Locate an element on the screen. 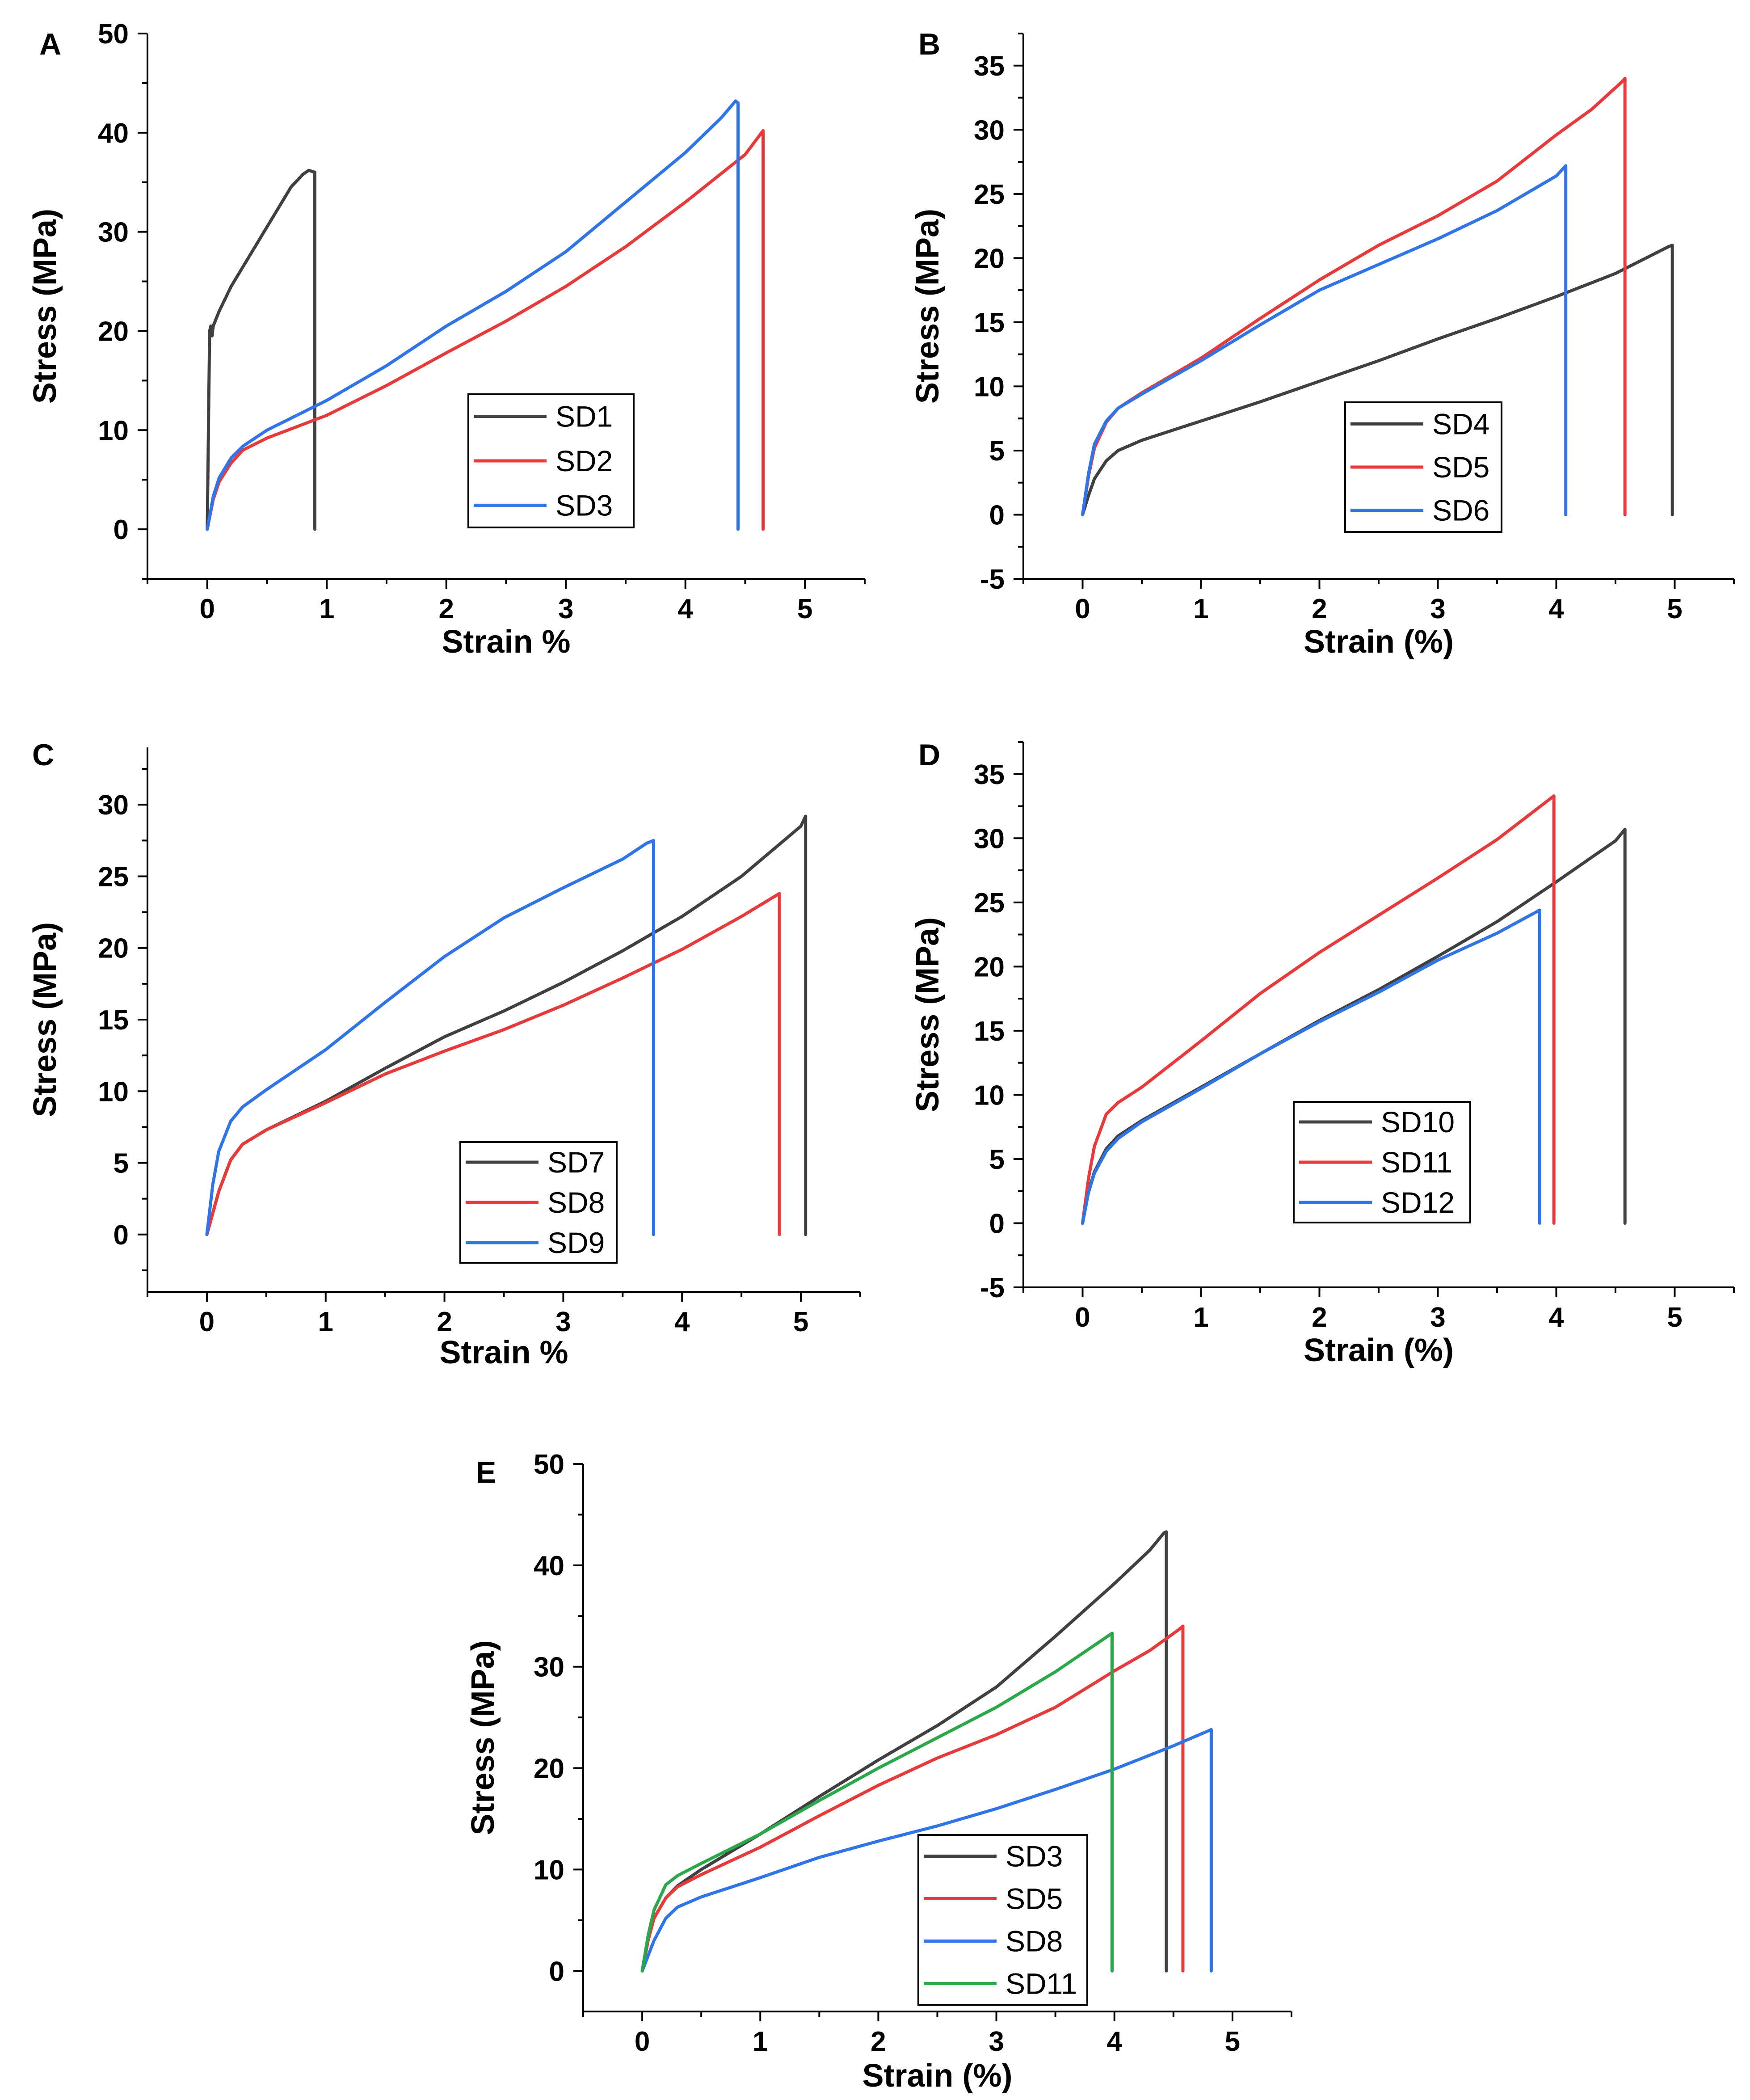 This screenshot has height=2100, width=1750. series-line-sd6 is located at coordinates (1324, 340).